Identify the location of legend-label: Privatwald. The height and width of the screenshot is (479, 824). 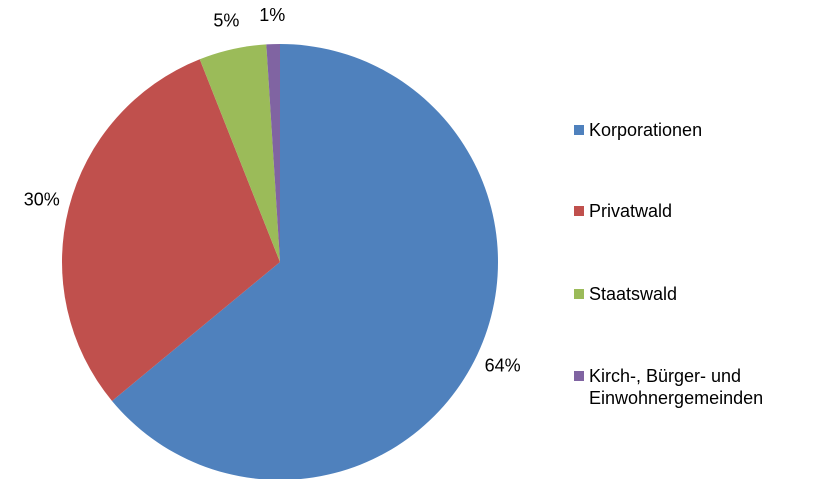
(631, 211).